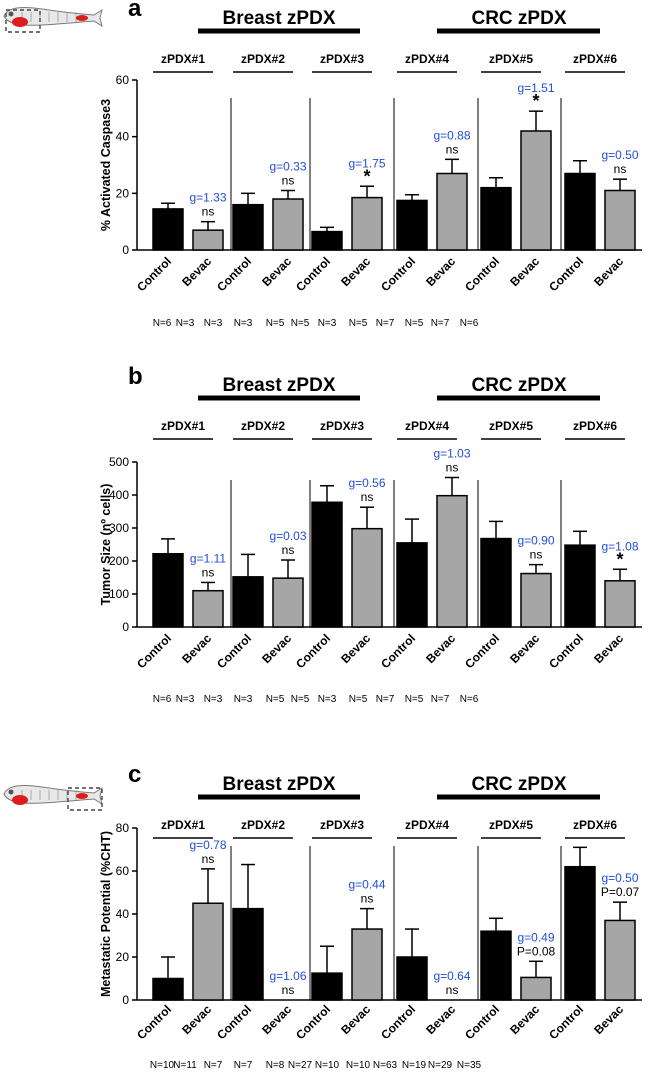 This screenshot has height=1072, width=650. Describe the element at coordinates (536, 951) in the screenshot. I see `significance-label: P=0.08` at that location.